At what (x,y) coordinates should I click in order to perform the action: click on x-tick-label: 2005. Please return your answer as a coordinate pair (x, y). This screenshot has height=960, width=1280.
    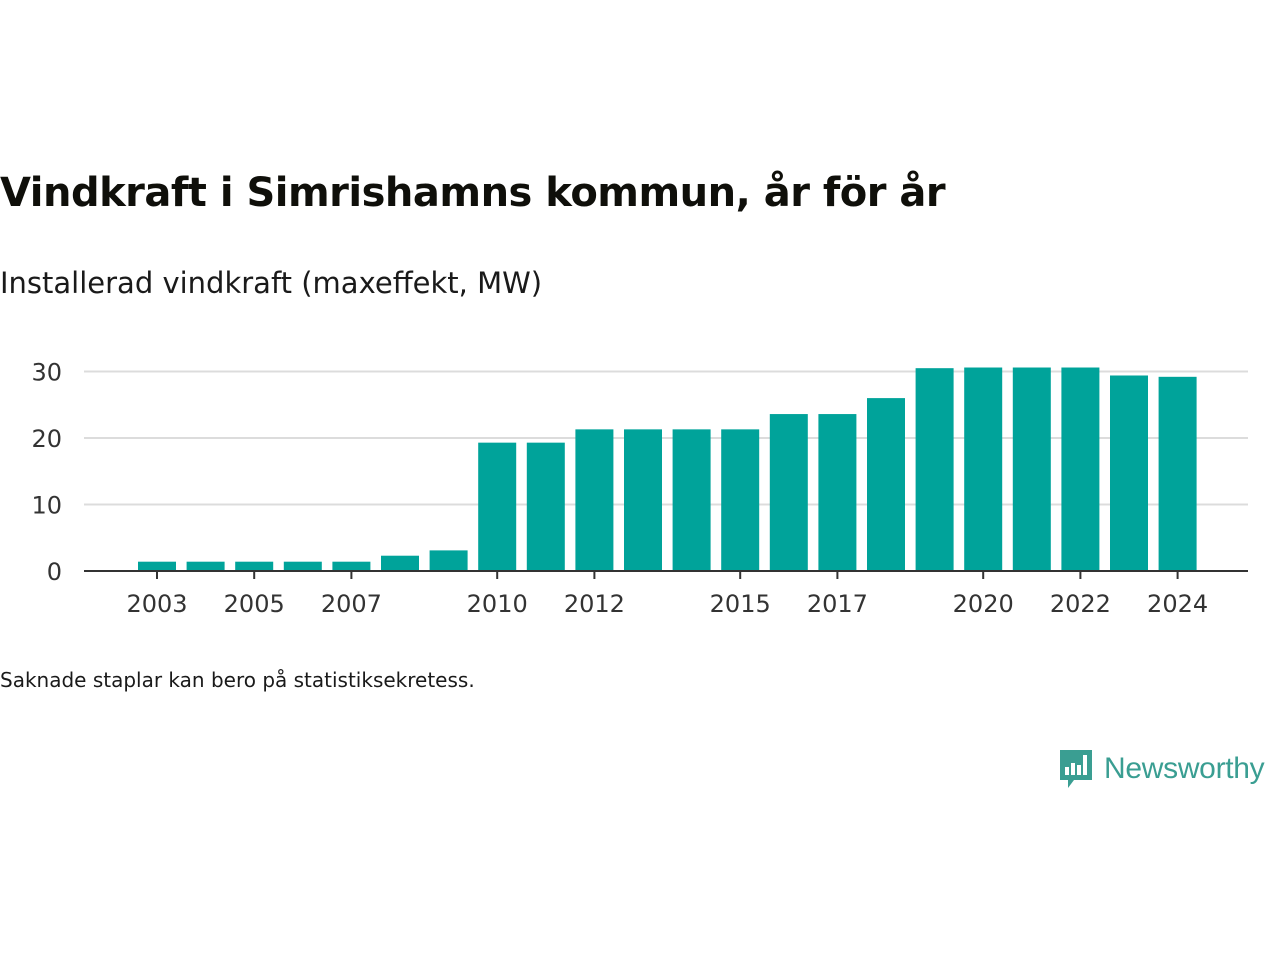
    Looking at the image, I should click on (254, 604).